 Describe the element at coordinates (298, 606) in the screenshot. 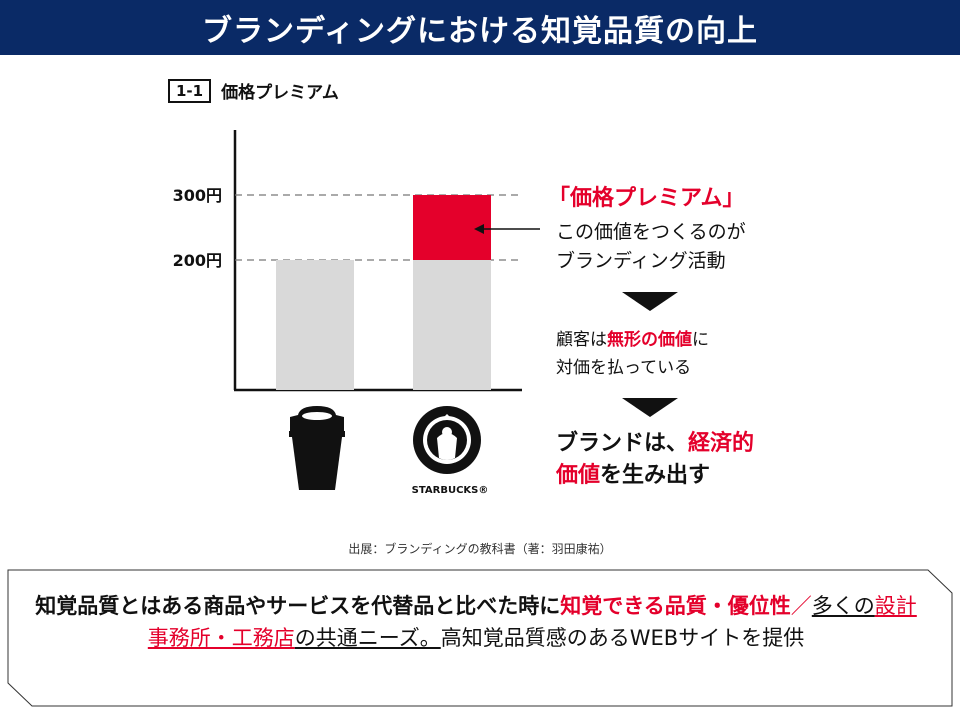

I see `callout-part: 知覚品質とはある商品やサービスを代替品と比べた時に` at that location.